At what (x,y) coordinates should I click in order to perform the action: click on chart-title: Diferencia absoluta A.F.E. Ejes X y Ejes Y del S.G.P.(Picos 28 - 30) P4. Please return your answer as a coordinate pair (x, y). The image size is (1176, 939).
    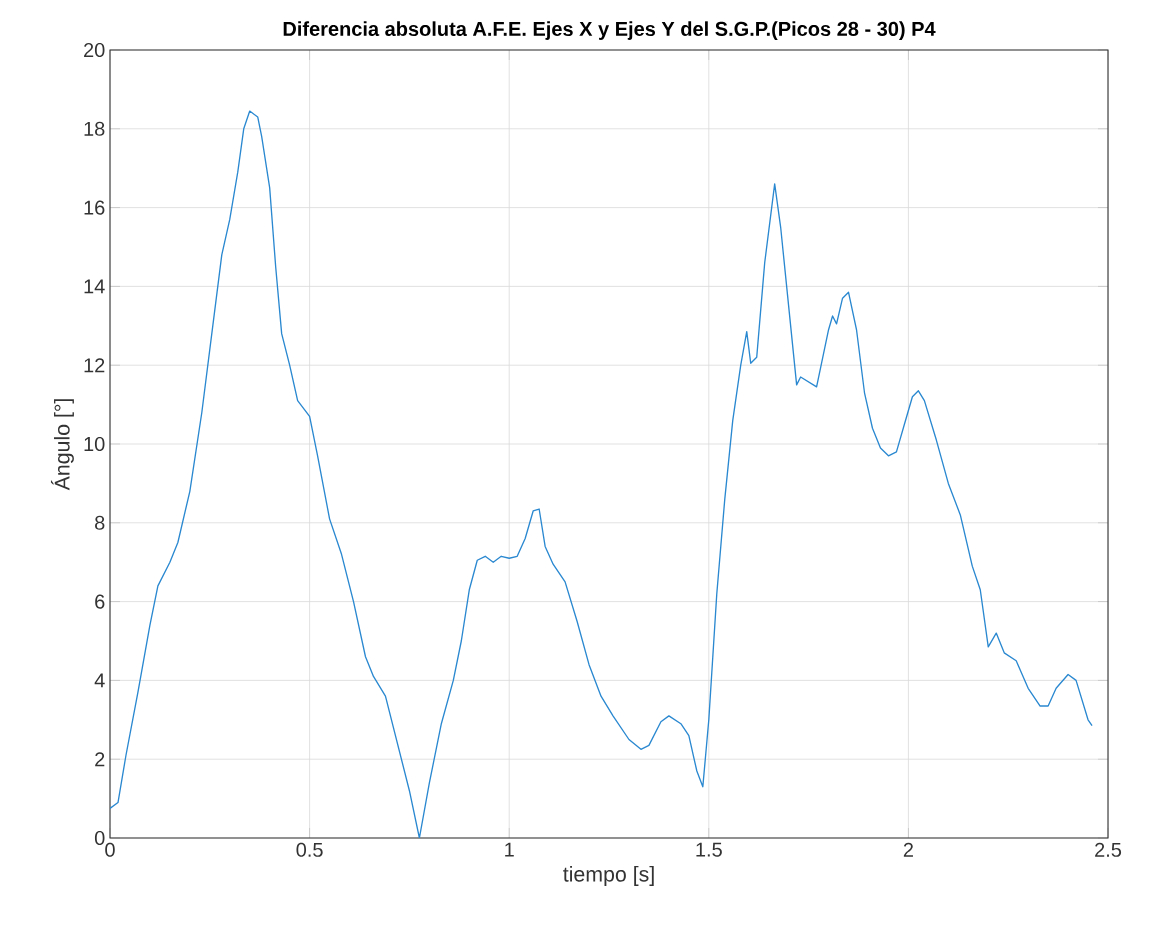
    Looking at the image, I should click on (609, 30).